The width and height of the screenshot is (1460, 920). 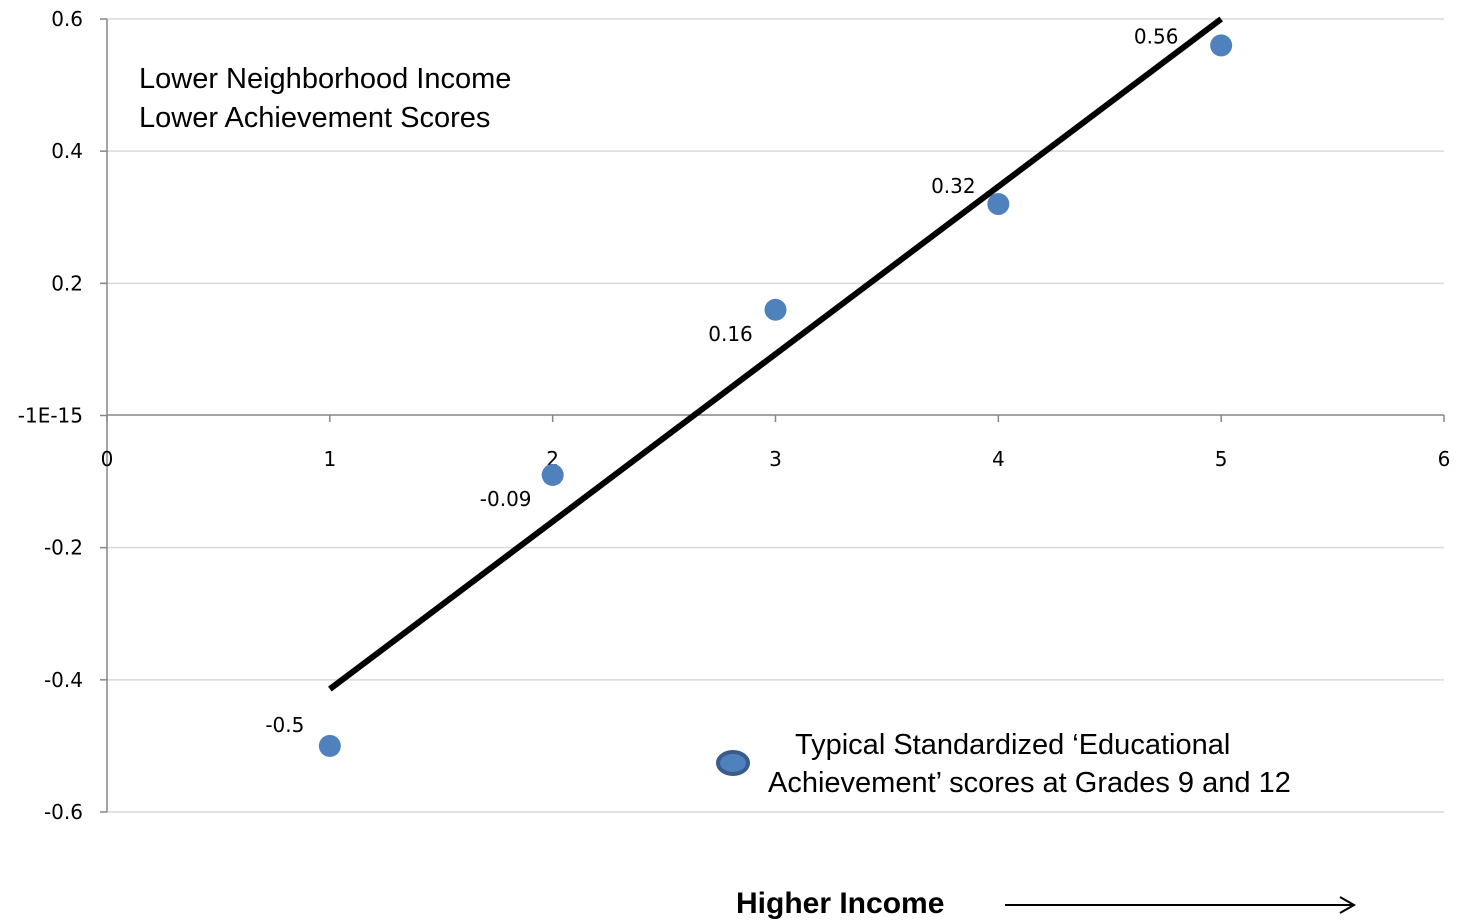 I want to click on data-label: 0.56, so click(x=1156, y=36).